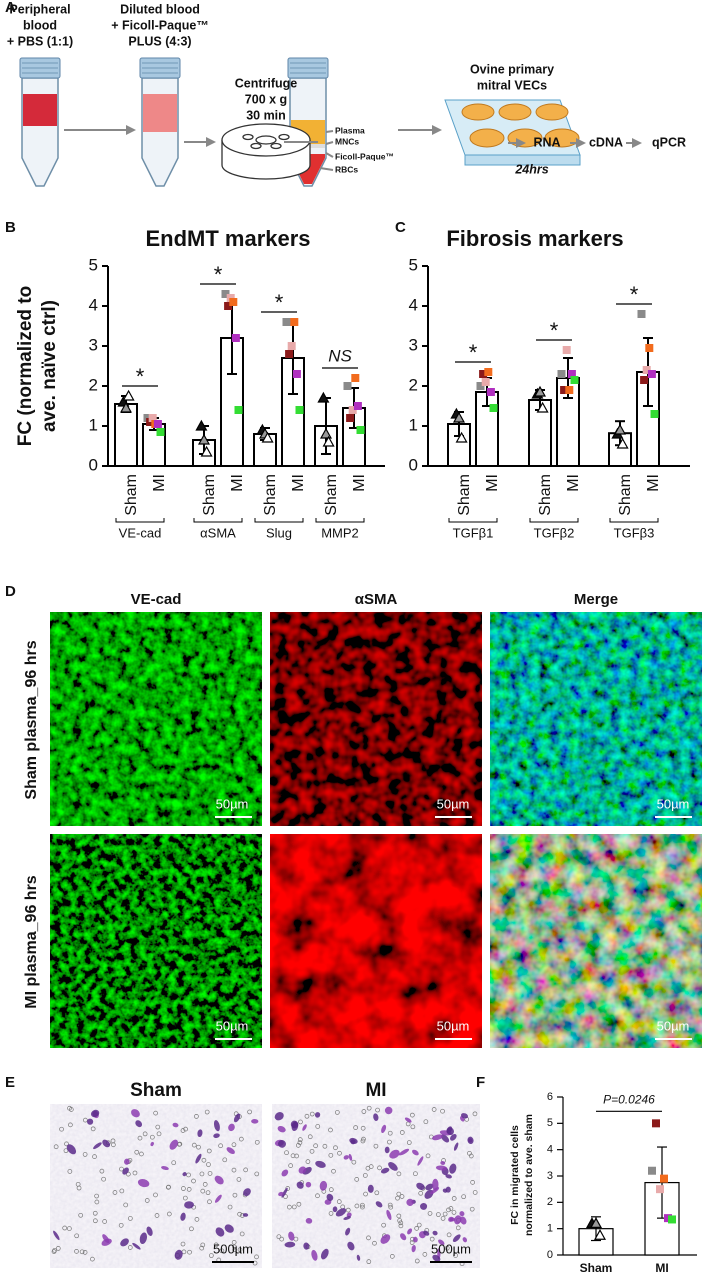  I want to click on workflow-text: blood, so click(40, 25).